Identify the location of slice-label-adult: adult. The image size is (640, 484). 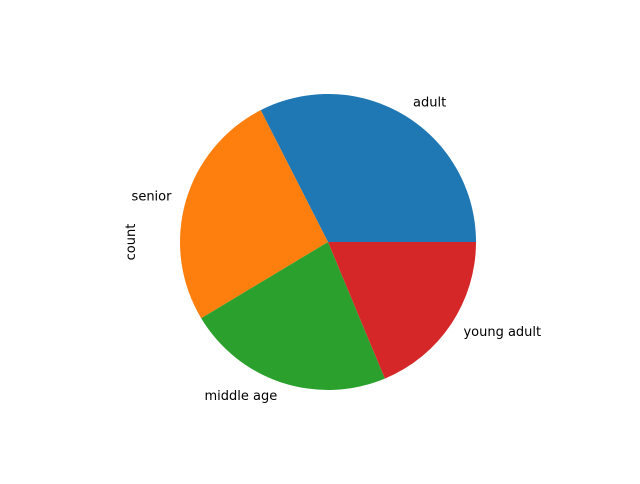
(429, 103).